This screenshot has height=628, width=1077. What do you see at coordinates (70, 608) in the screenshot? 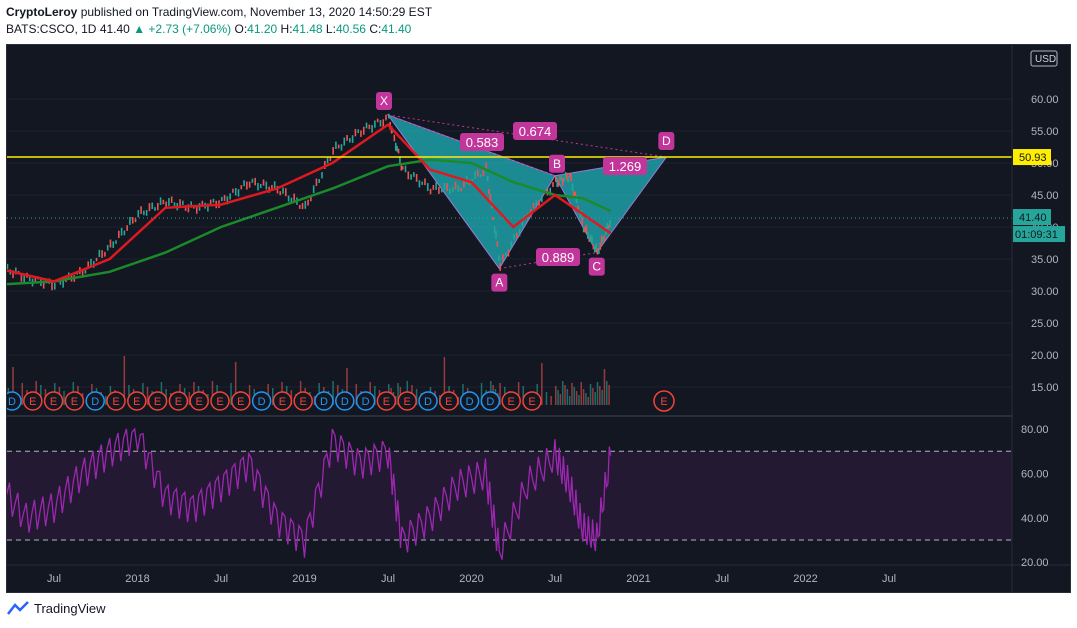
I see `footer-brand-label: TradingView` at bounding box center [70, 608].